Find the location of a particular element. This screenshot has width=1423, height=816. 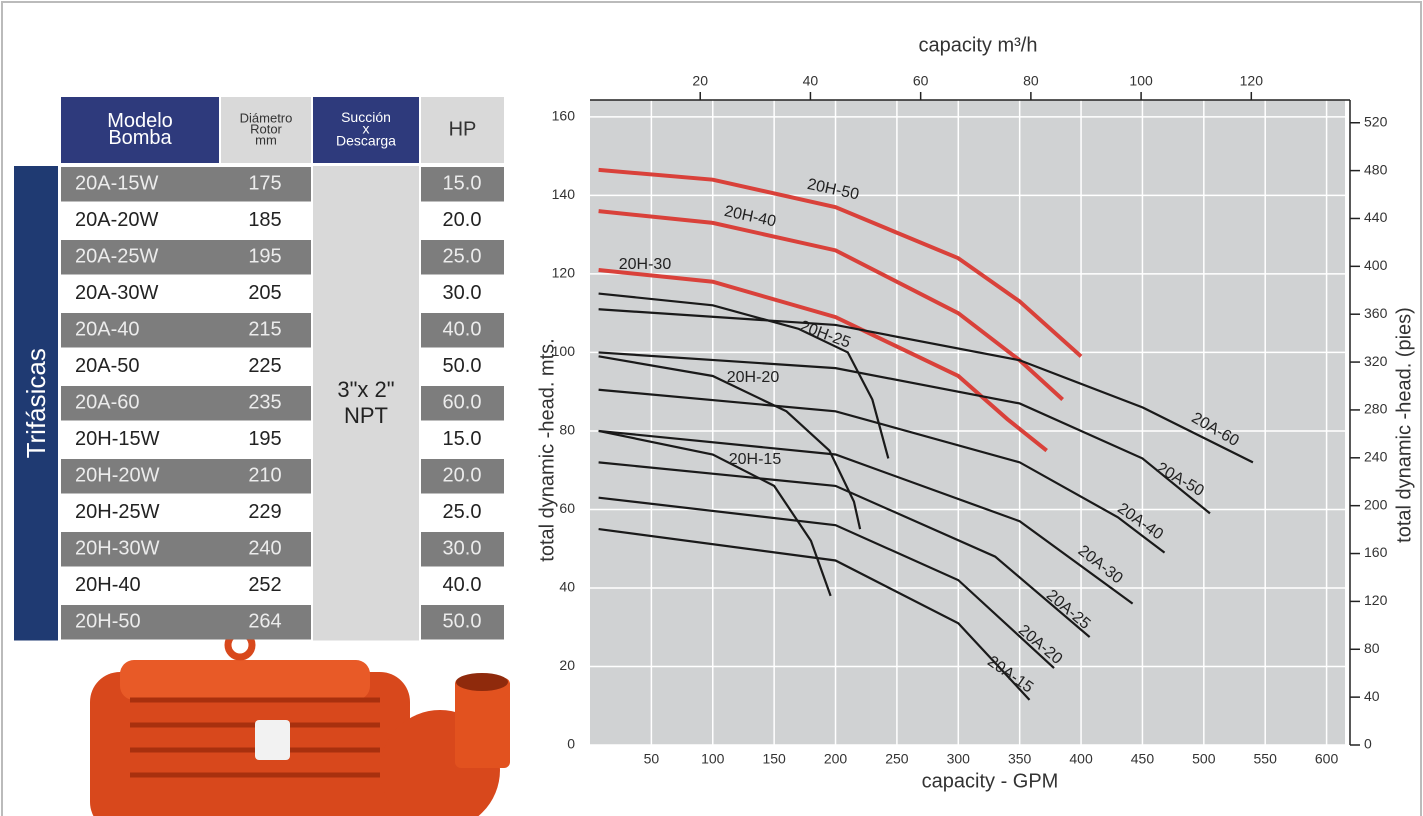

y2-tick-label: 0 is located at coordinates (1368, 744).